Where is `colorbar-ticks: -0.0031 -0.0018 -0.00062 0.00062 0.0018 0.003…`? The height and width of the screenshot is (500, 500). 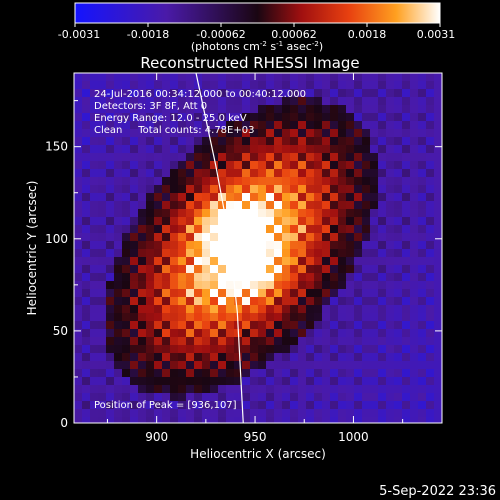 colorbar-ticks: -0.0031 -0.0018 -0.00062 0.00062 0.0018 0.003… is located at coordinates (256, 32).